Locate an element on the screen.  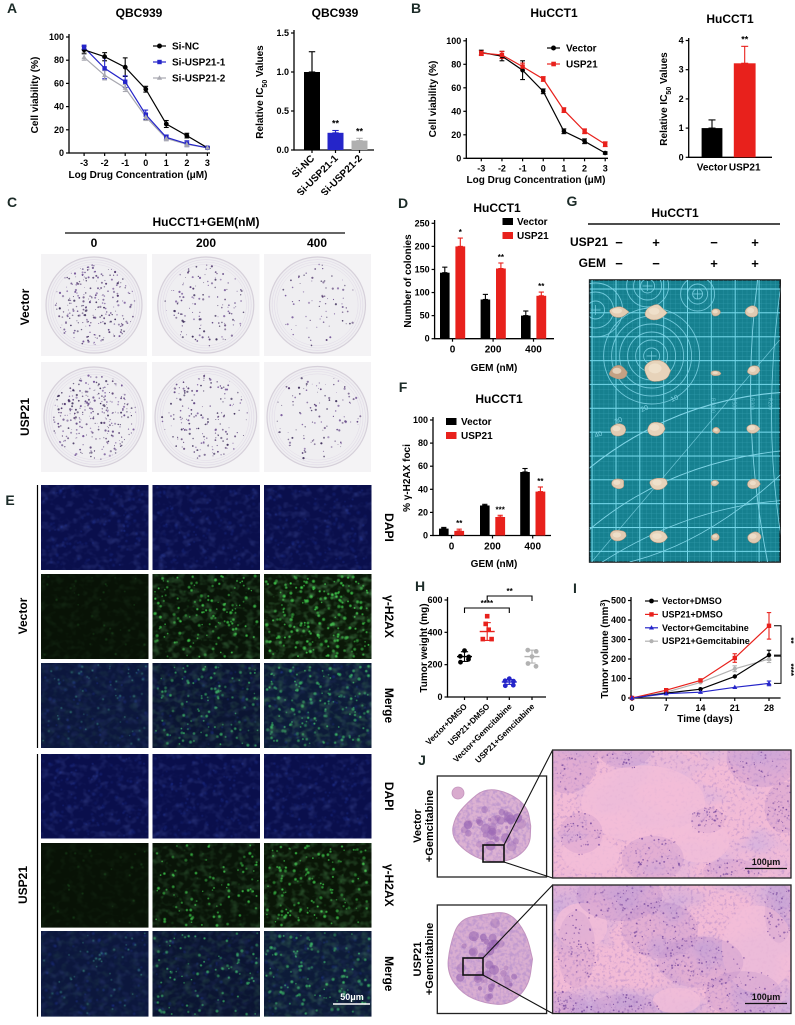
svg-text: R200 is located at coordinates (770, 404).